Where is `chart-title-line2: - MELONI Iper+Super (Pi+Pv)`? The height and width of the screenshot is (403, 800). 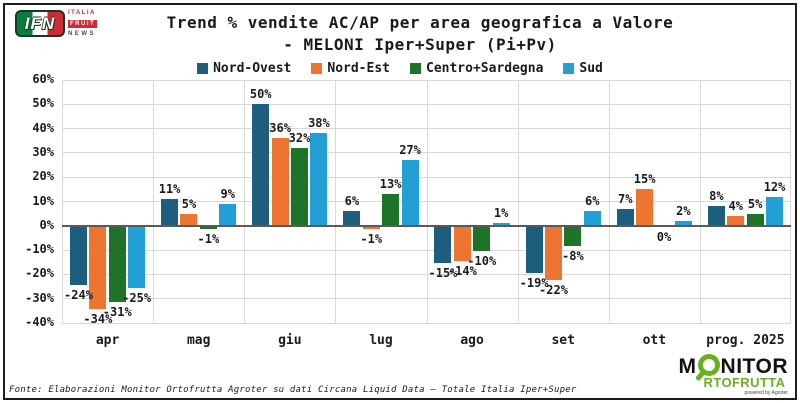
chart-title-line2: - MELONI Iper+Super (Pi+Pv) is located at coordinates (420, 44).